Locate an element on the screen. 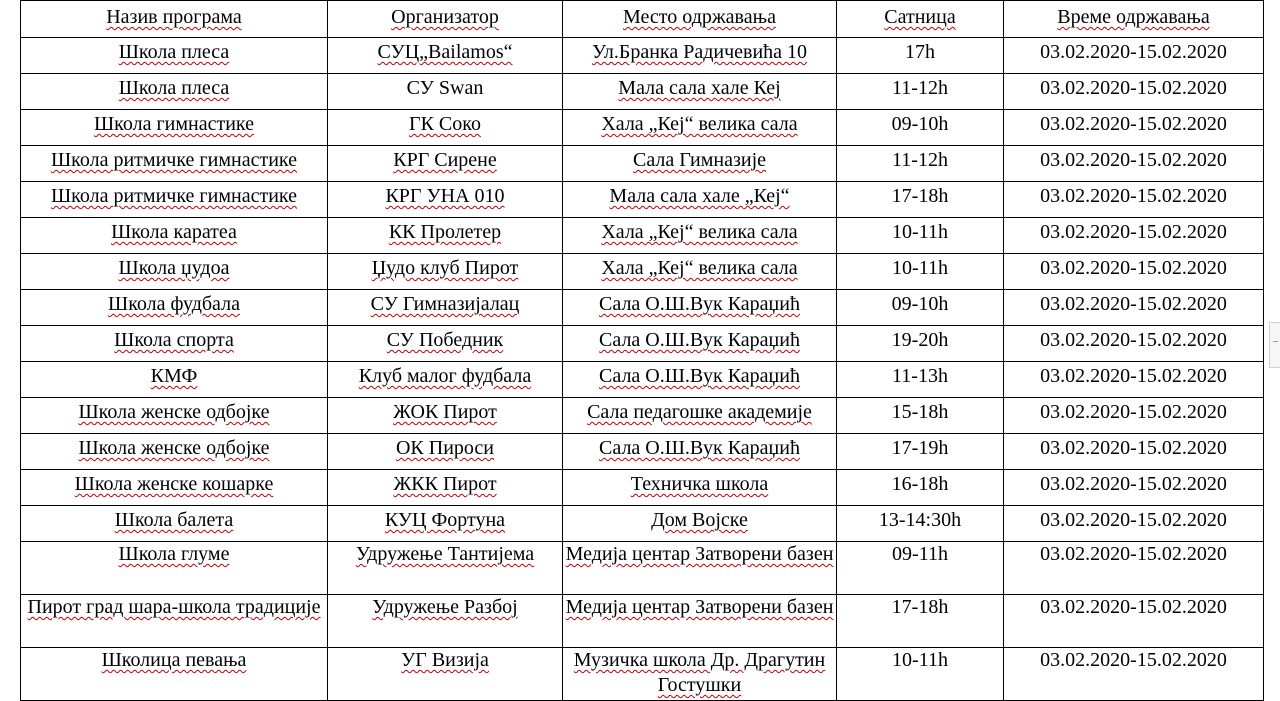 Image resolution: width=1280 pixels, height=701 pixels. cell-program: Школа гимнастике is located at coordinates (174, 127).